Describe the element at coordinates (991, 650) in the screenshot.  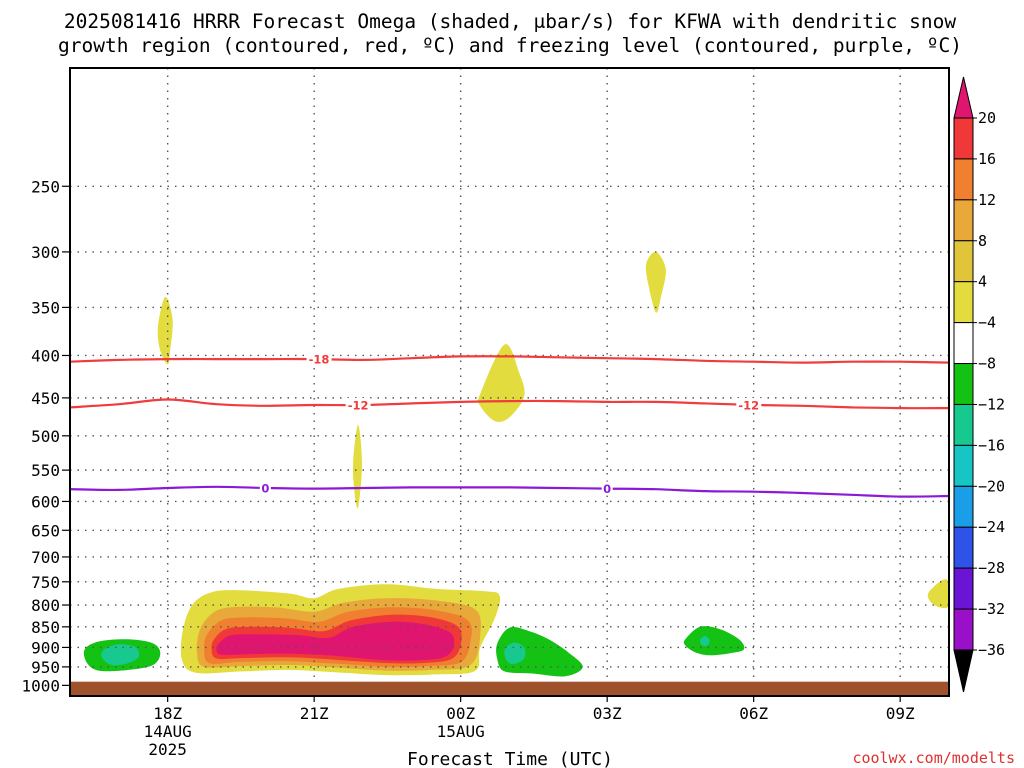
I see `colorbar-label-13: −36` at that location.